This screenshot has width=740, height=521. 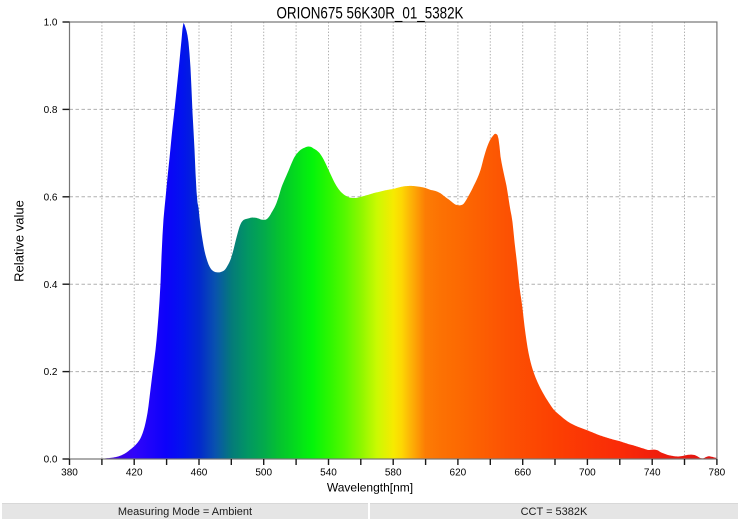 What do you see at coordinates (19, 241) in the screenshot?
I see `svg-text: Relative value` at bounding box center [19, 241].